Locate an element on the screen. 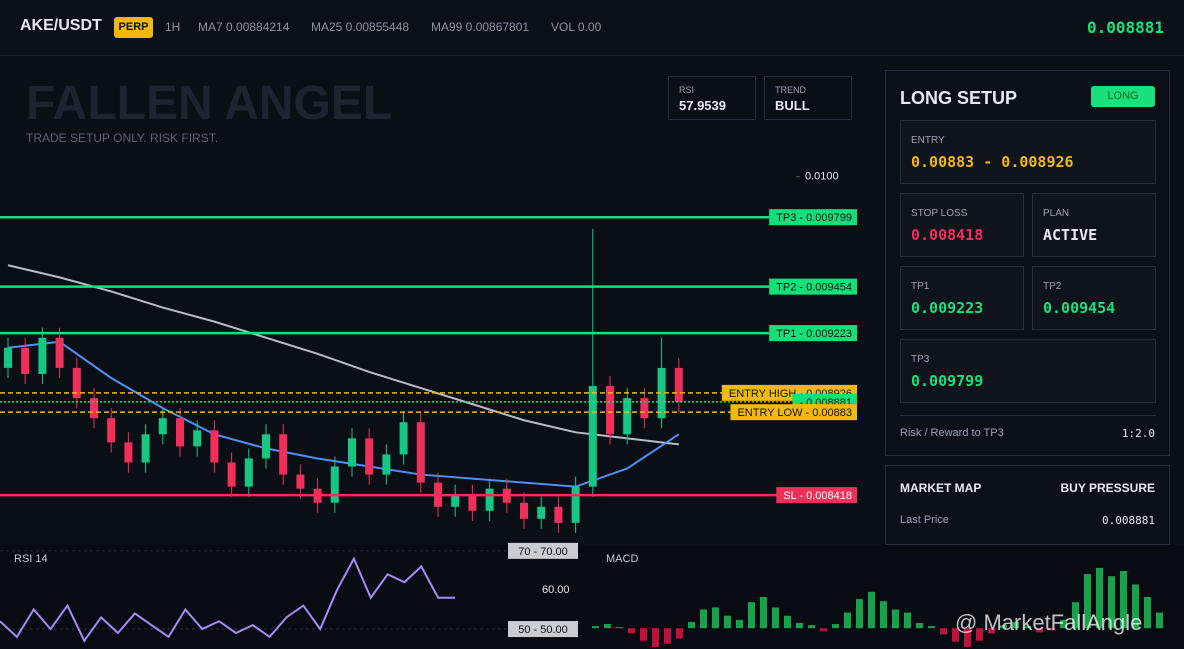 This screenshot has height=649, width=1184. ma99: MA99 0.00867801 is located at coordinates (480, 27).